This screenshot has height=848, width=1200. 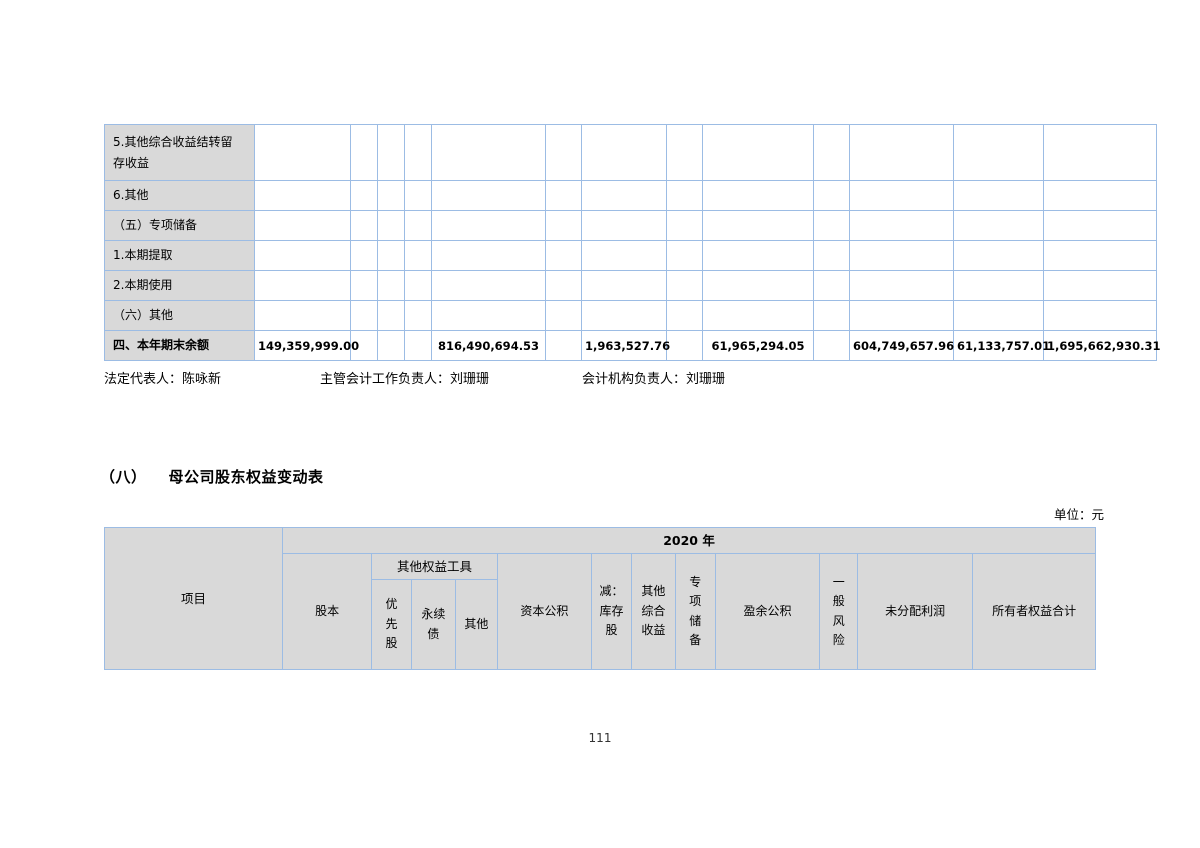 I want to click on header-year: 2020 年, so click(x=689, y=540).